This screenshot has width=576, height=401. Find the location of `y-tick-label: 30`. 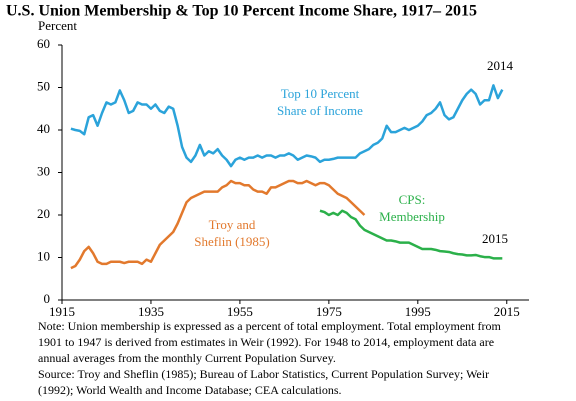

y-tick-label: 30 is located at coordinates (43, 170).